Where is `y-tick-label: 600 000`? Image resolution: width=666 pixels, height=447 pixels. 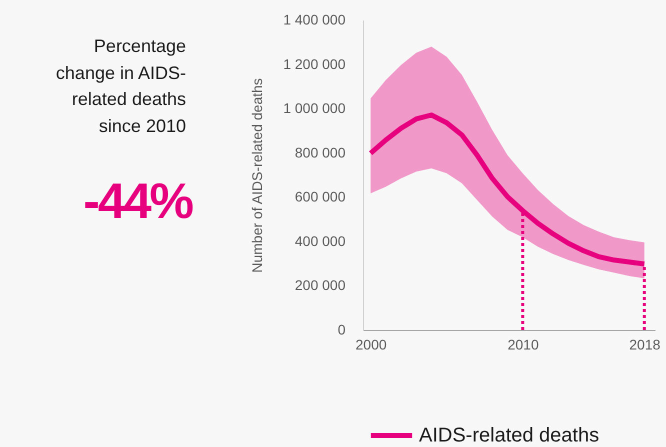 y-tick-label: 600 000 is located at coordinates (320, 196).